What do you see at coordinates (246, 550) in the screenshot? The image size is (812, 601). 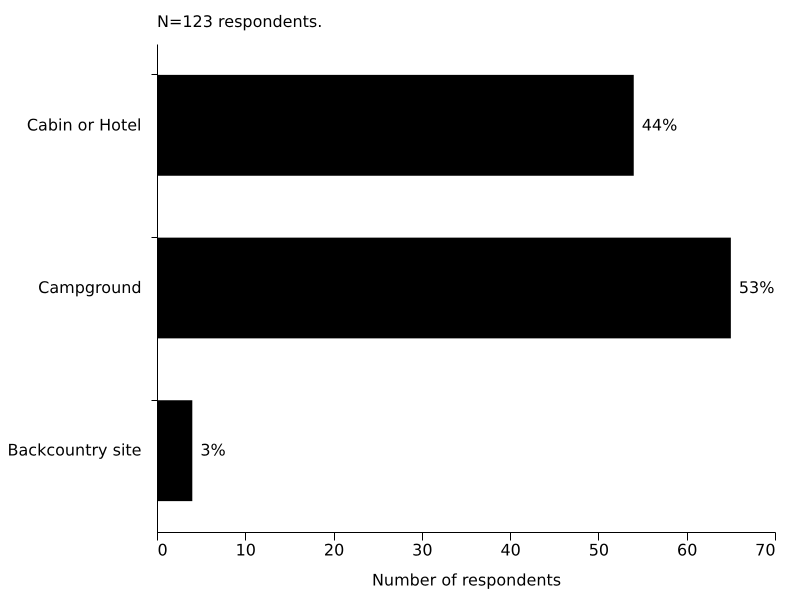 I see `x-tick-label: 10` at bounding box center [246, 550].